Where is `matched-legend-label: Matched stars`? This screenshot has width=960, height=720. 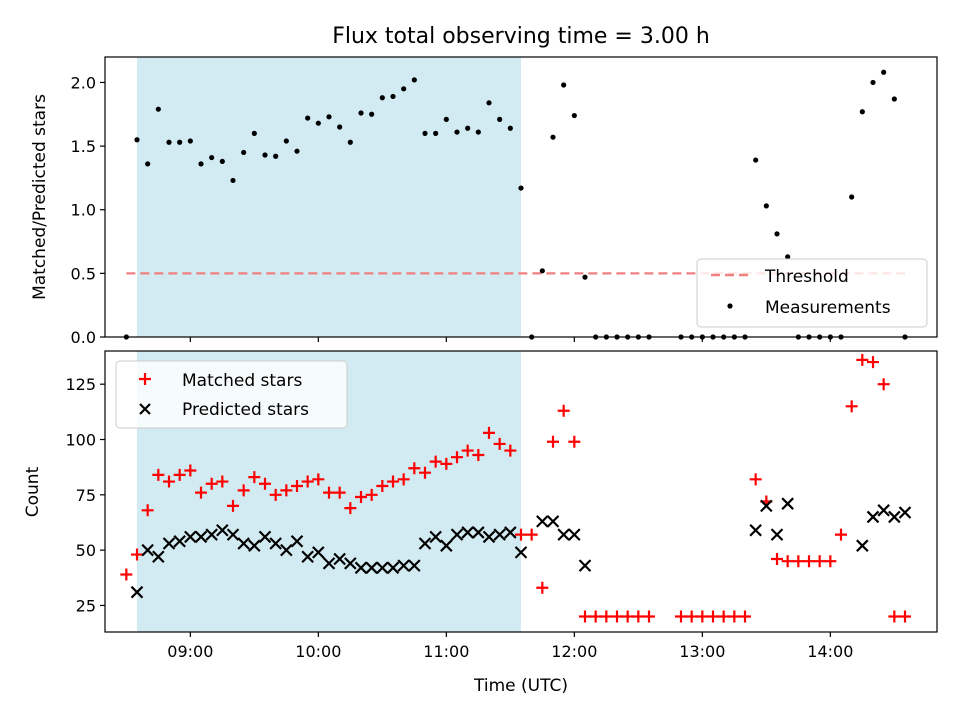
matched-legend-label: Matched stars is located at coordinates (242, 381).